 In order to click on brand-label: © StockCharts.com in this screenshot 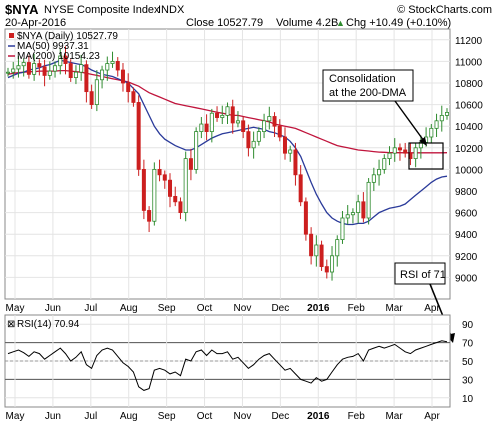, I will do `click(444, 10)`.